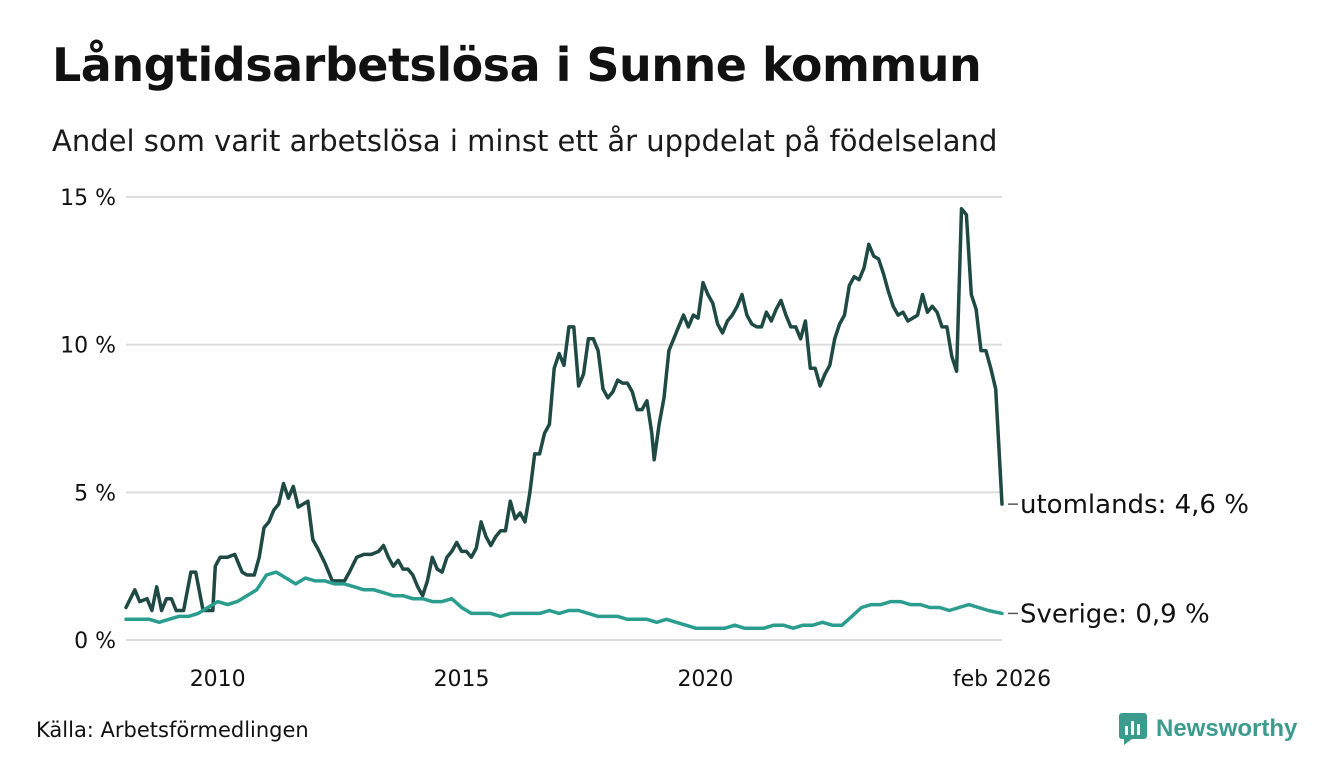 The width and height of the screenshot is (1340, 780). Describe the element at coordinates (1134, 505) in the screenshot. I see `end-label-utomlands: utomlands: 4,6 %` at that location.